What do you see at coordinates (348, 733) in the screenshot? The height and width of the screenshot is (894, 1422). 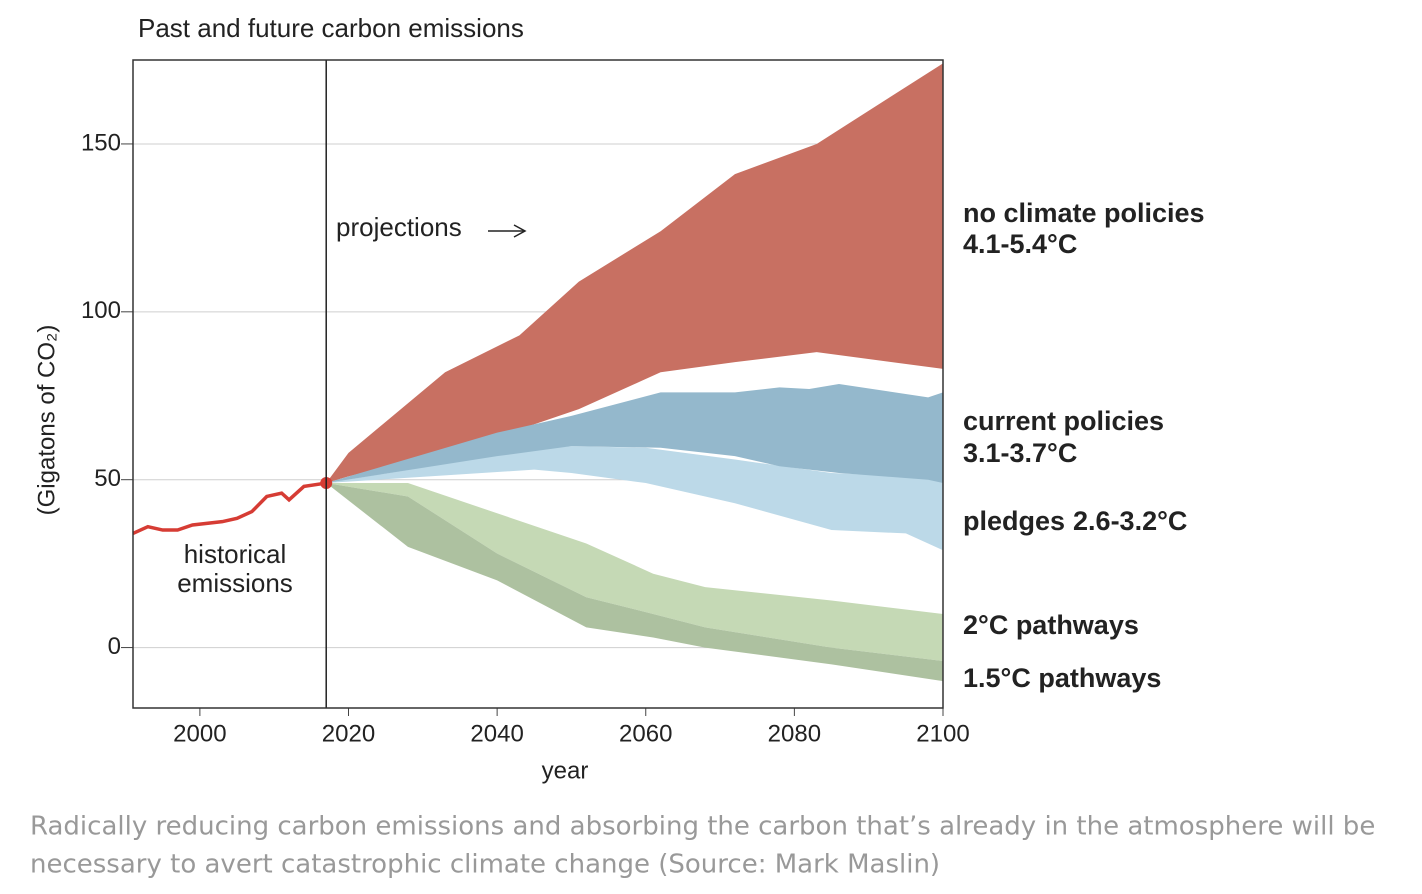 I see `x-tick-label: 2020` at bounding box center [348, 733].